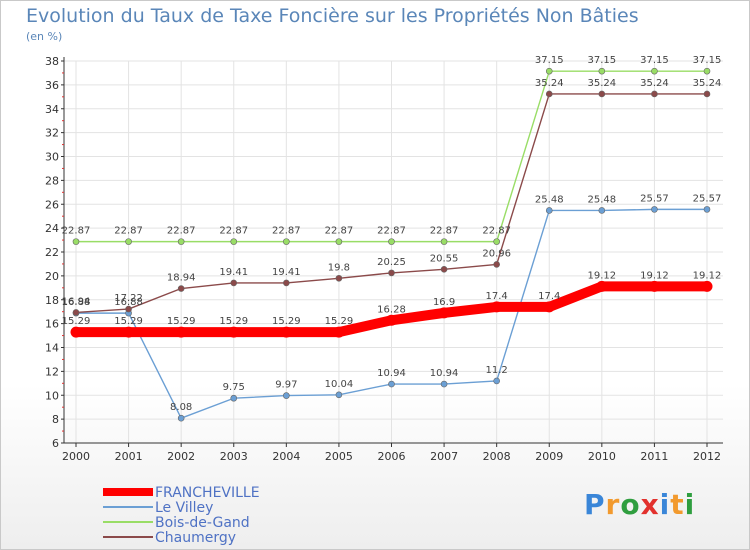 This screenshot has width=750, height=550. Describe the element at coordinates (128, 298) in the screenshot. I see `data-label: 17.22` at that location.